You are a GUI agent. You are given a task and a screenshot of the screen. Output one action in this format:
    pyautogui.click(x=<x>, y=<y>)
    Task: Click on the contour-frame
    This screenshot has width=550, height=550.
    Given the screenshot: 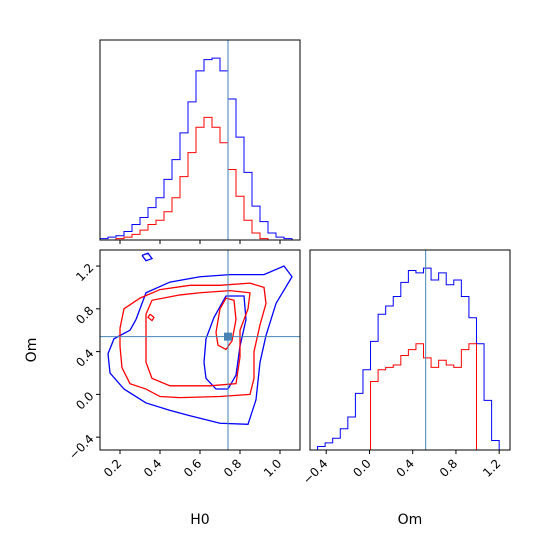 What is the action you would take?
    pyautogui.click(x=200, y=350)
    